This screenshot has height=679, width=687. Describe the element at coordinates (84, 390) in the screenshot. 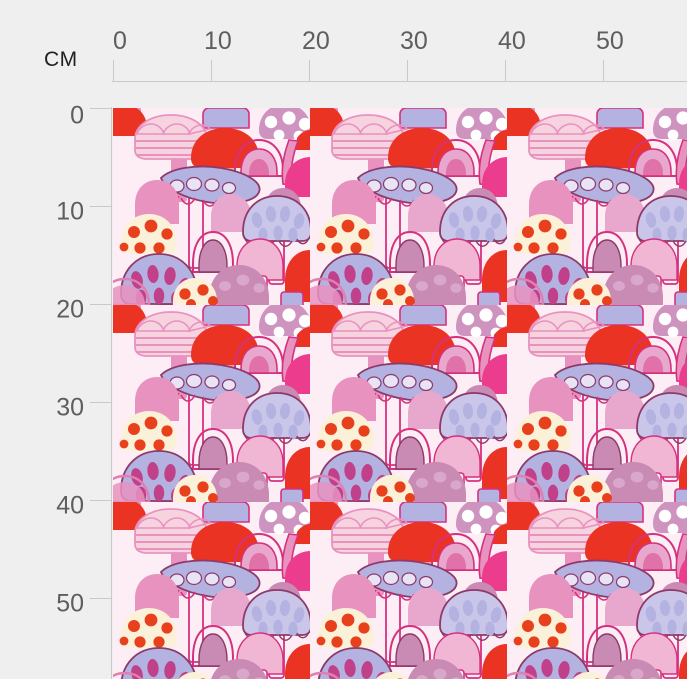

I see `vertical-ruler: 0 10 20 30 40 50` at that location.